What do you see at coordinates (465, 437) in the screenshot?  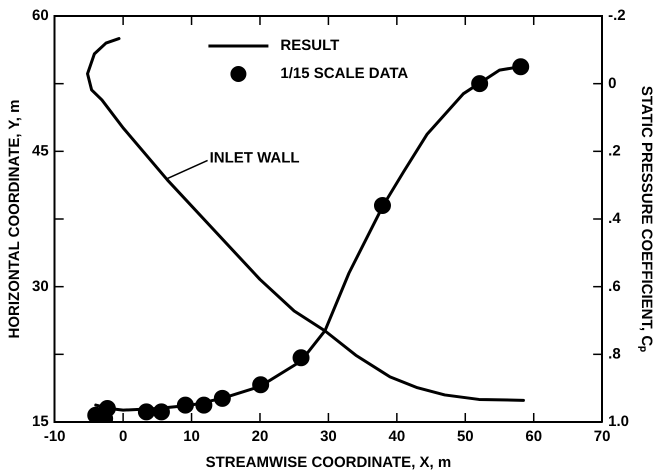 I see `x-tick-label: 50` at bounding box center [465, 437].